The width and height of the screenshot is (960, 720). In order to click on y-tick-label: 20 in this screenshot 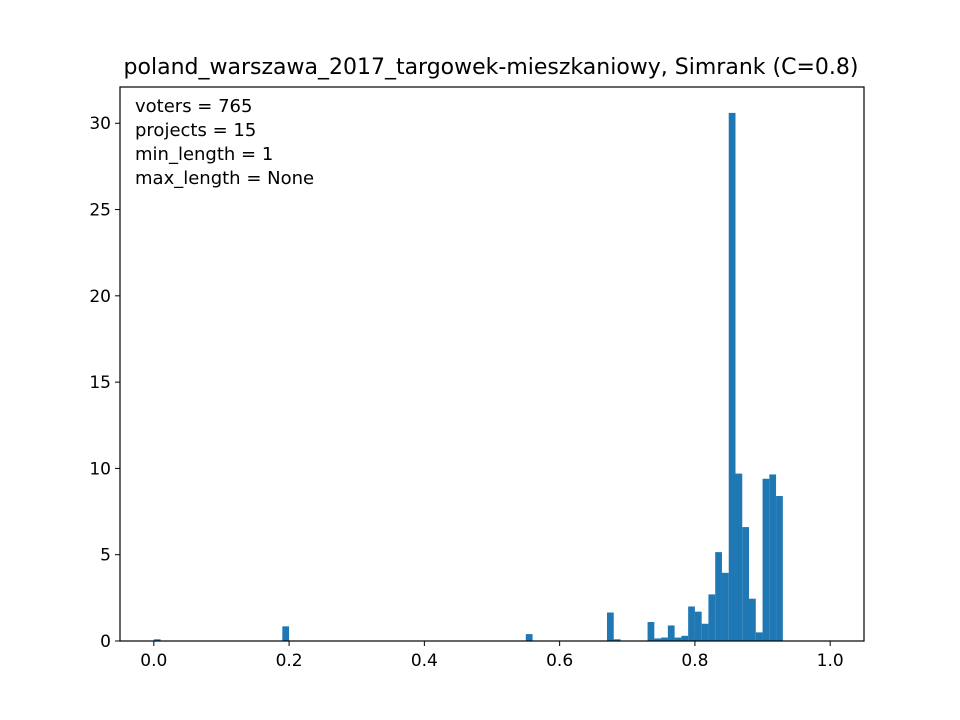, I will do `click(100, 297)`.